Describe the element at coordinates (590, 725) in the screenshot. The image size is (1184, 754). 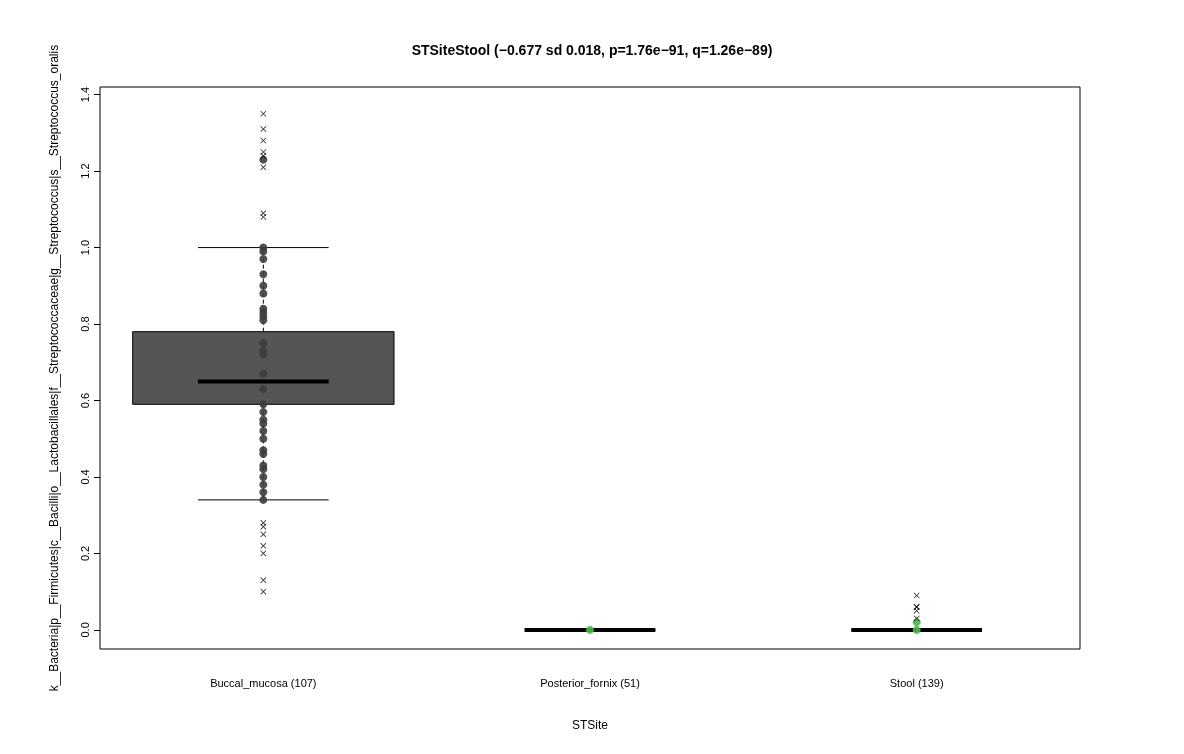
I see `x-axis-title: STSite` at that location.